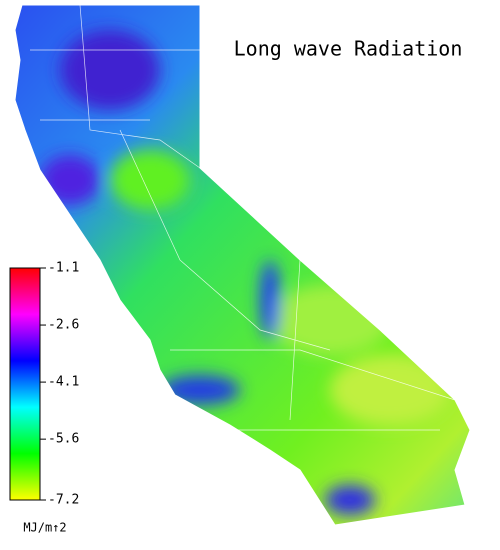  I want to click on colorbar-tick-label: -1.1, so click(63, 268).